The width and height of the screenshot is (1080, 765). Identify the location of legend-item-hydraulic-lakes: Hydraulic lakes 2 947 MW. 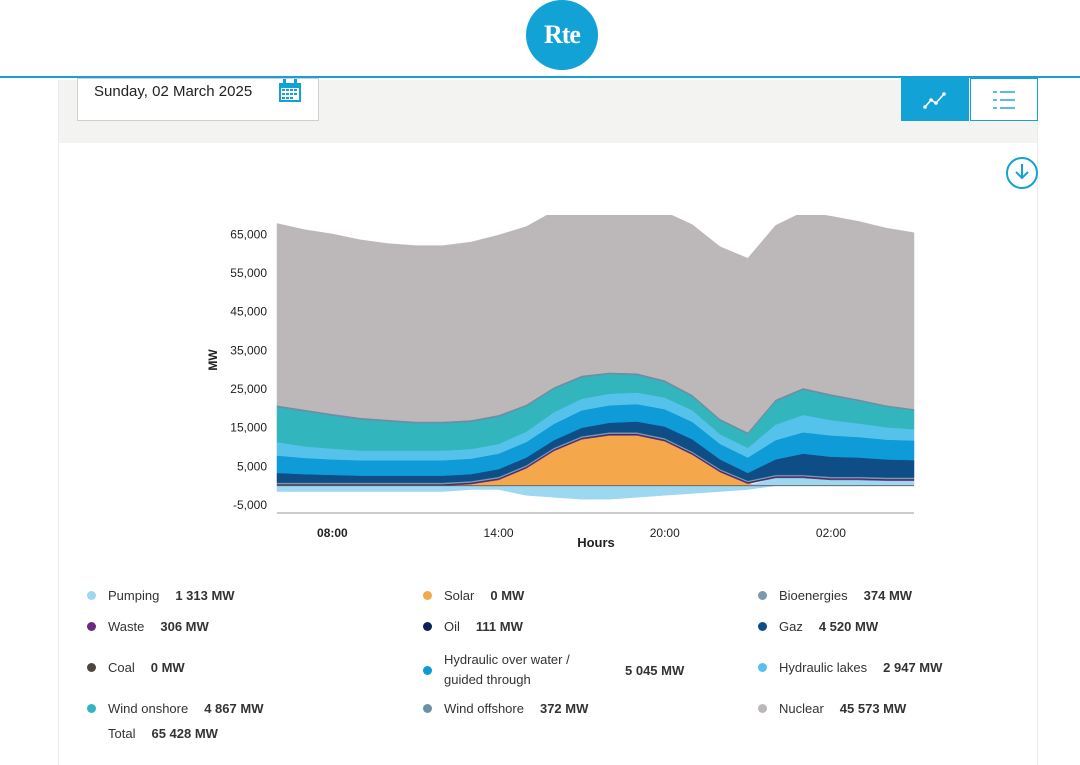
(850, 667).